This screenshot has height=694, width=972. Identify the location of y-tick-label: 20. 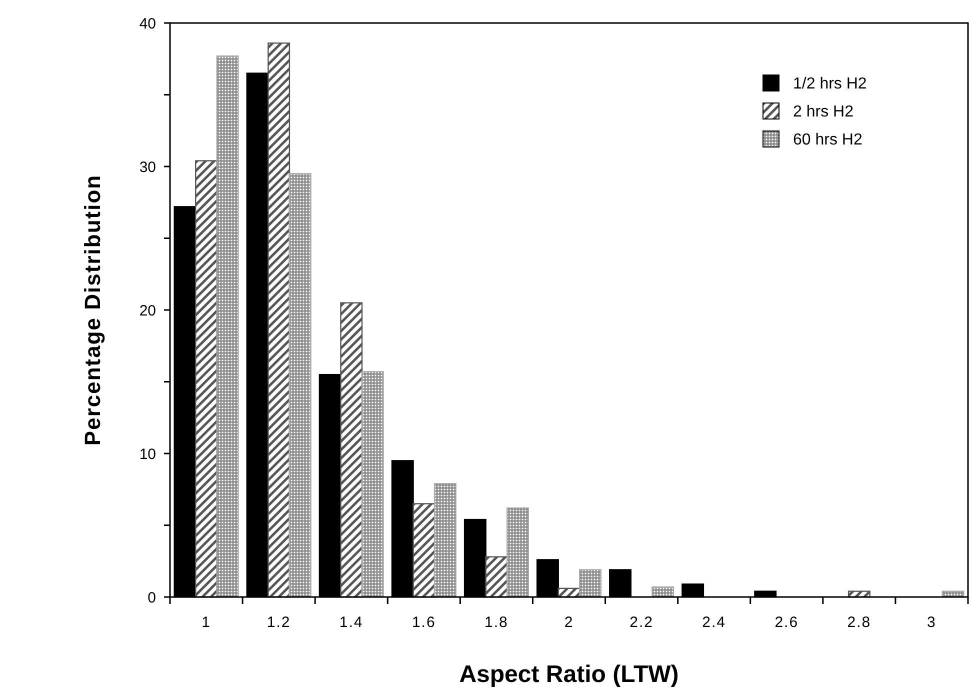
(147, 311).